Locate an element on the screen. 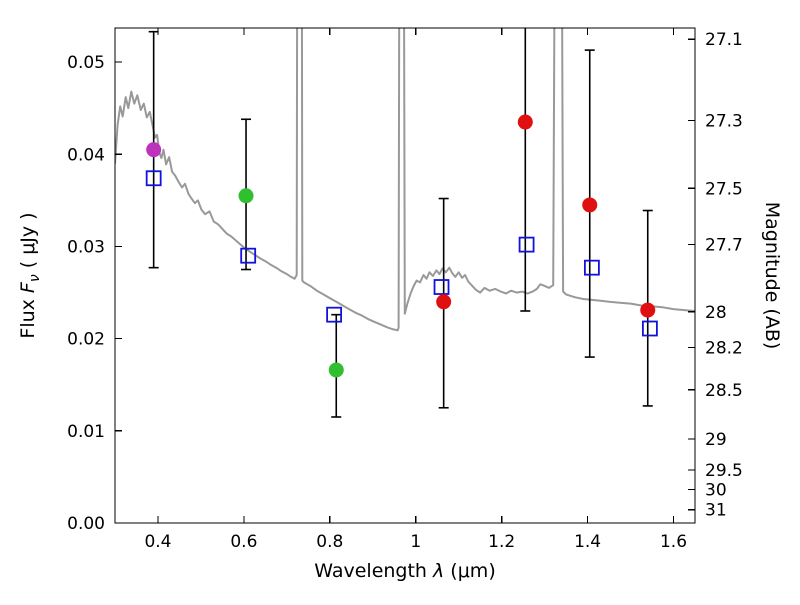 The height and width of the screenshot is (605, 800). y-tick-label-right: 28 is located at coordinates (716, 313).